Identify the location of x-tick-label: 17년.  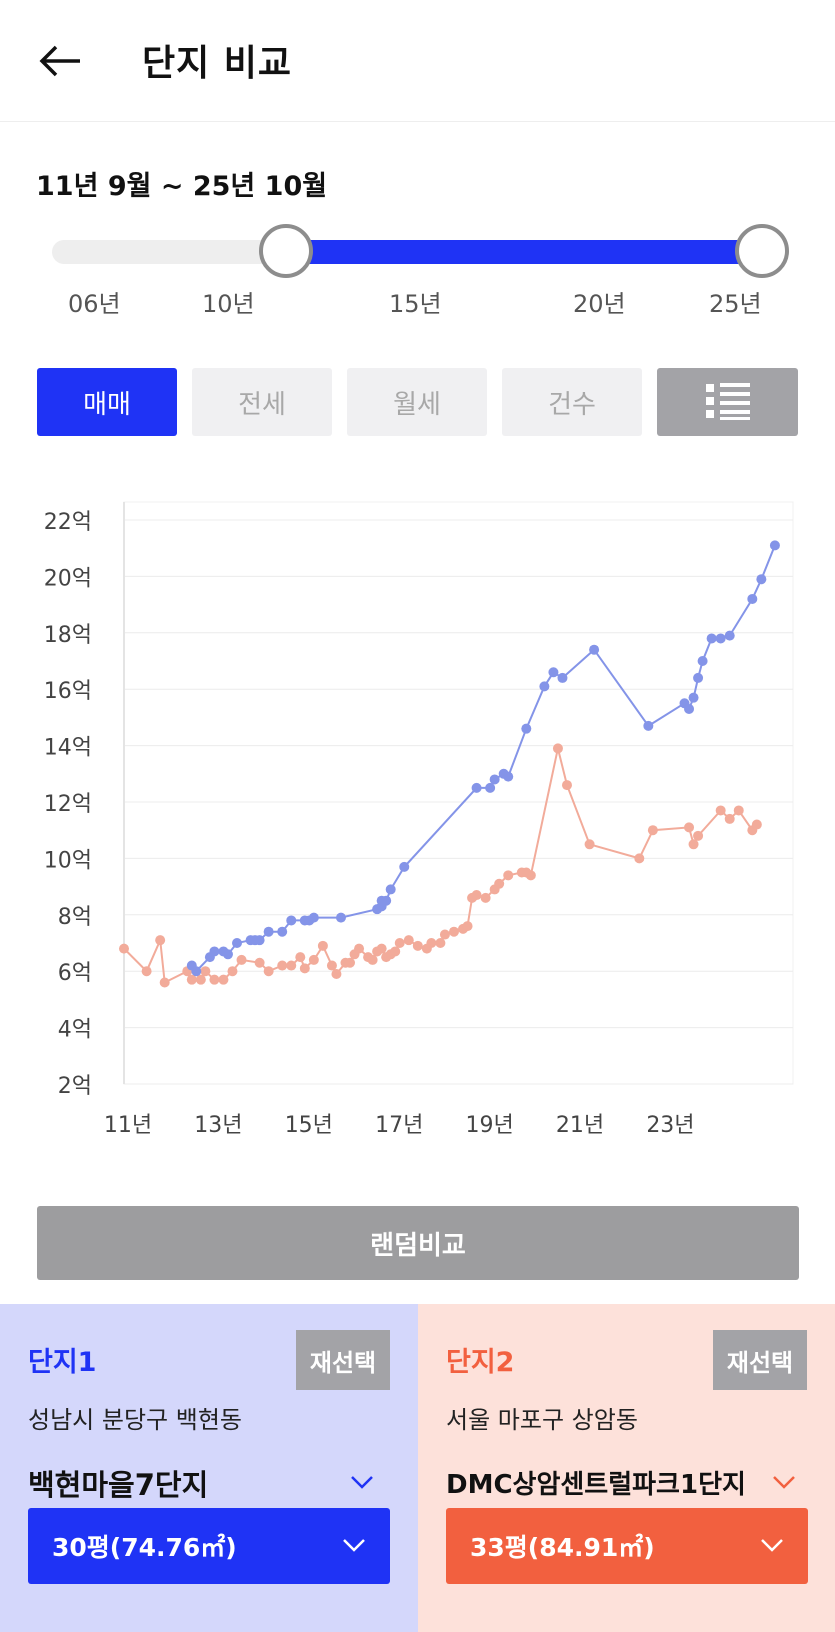
(399, 1125).